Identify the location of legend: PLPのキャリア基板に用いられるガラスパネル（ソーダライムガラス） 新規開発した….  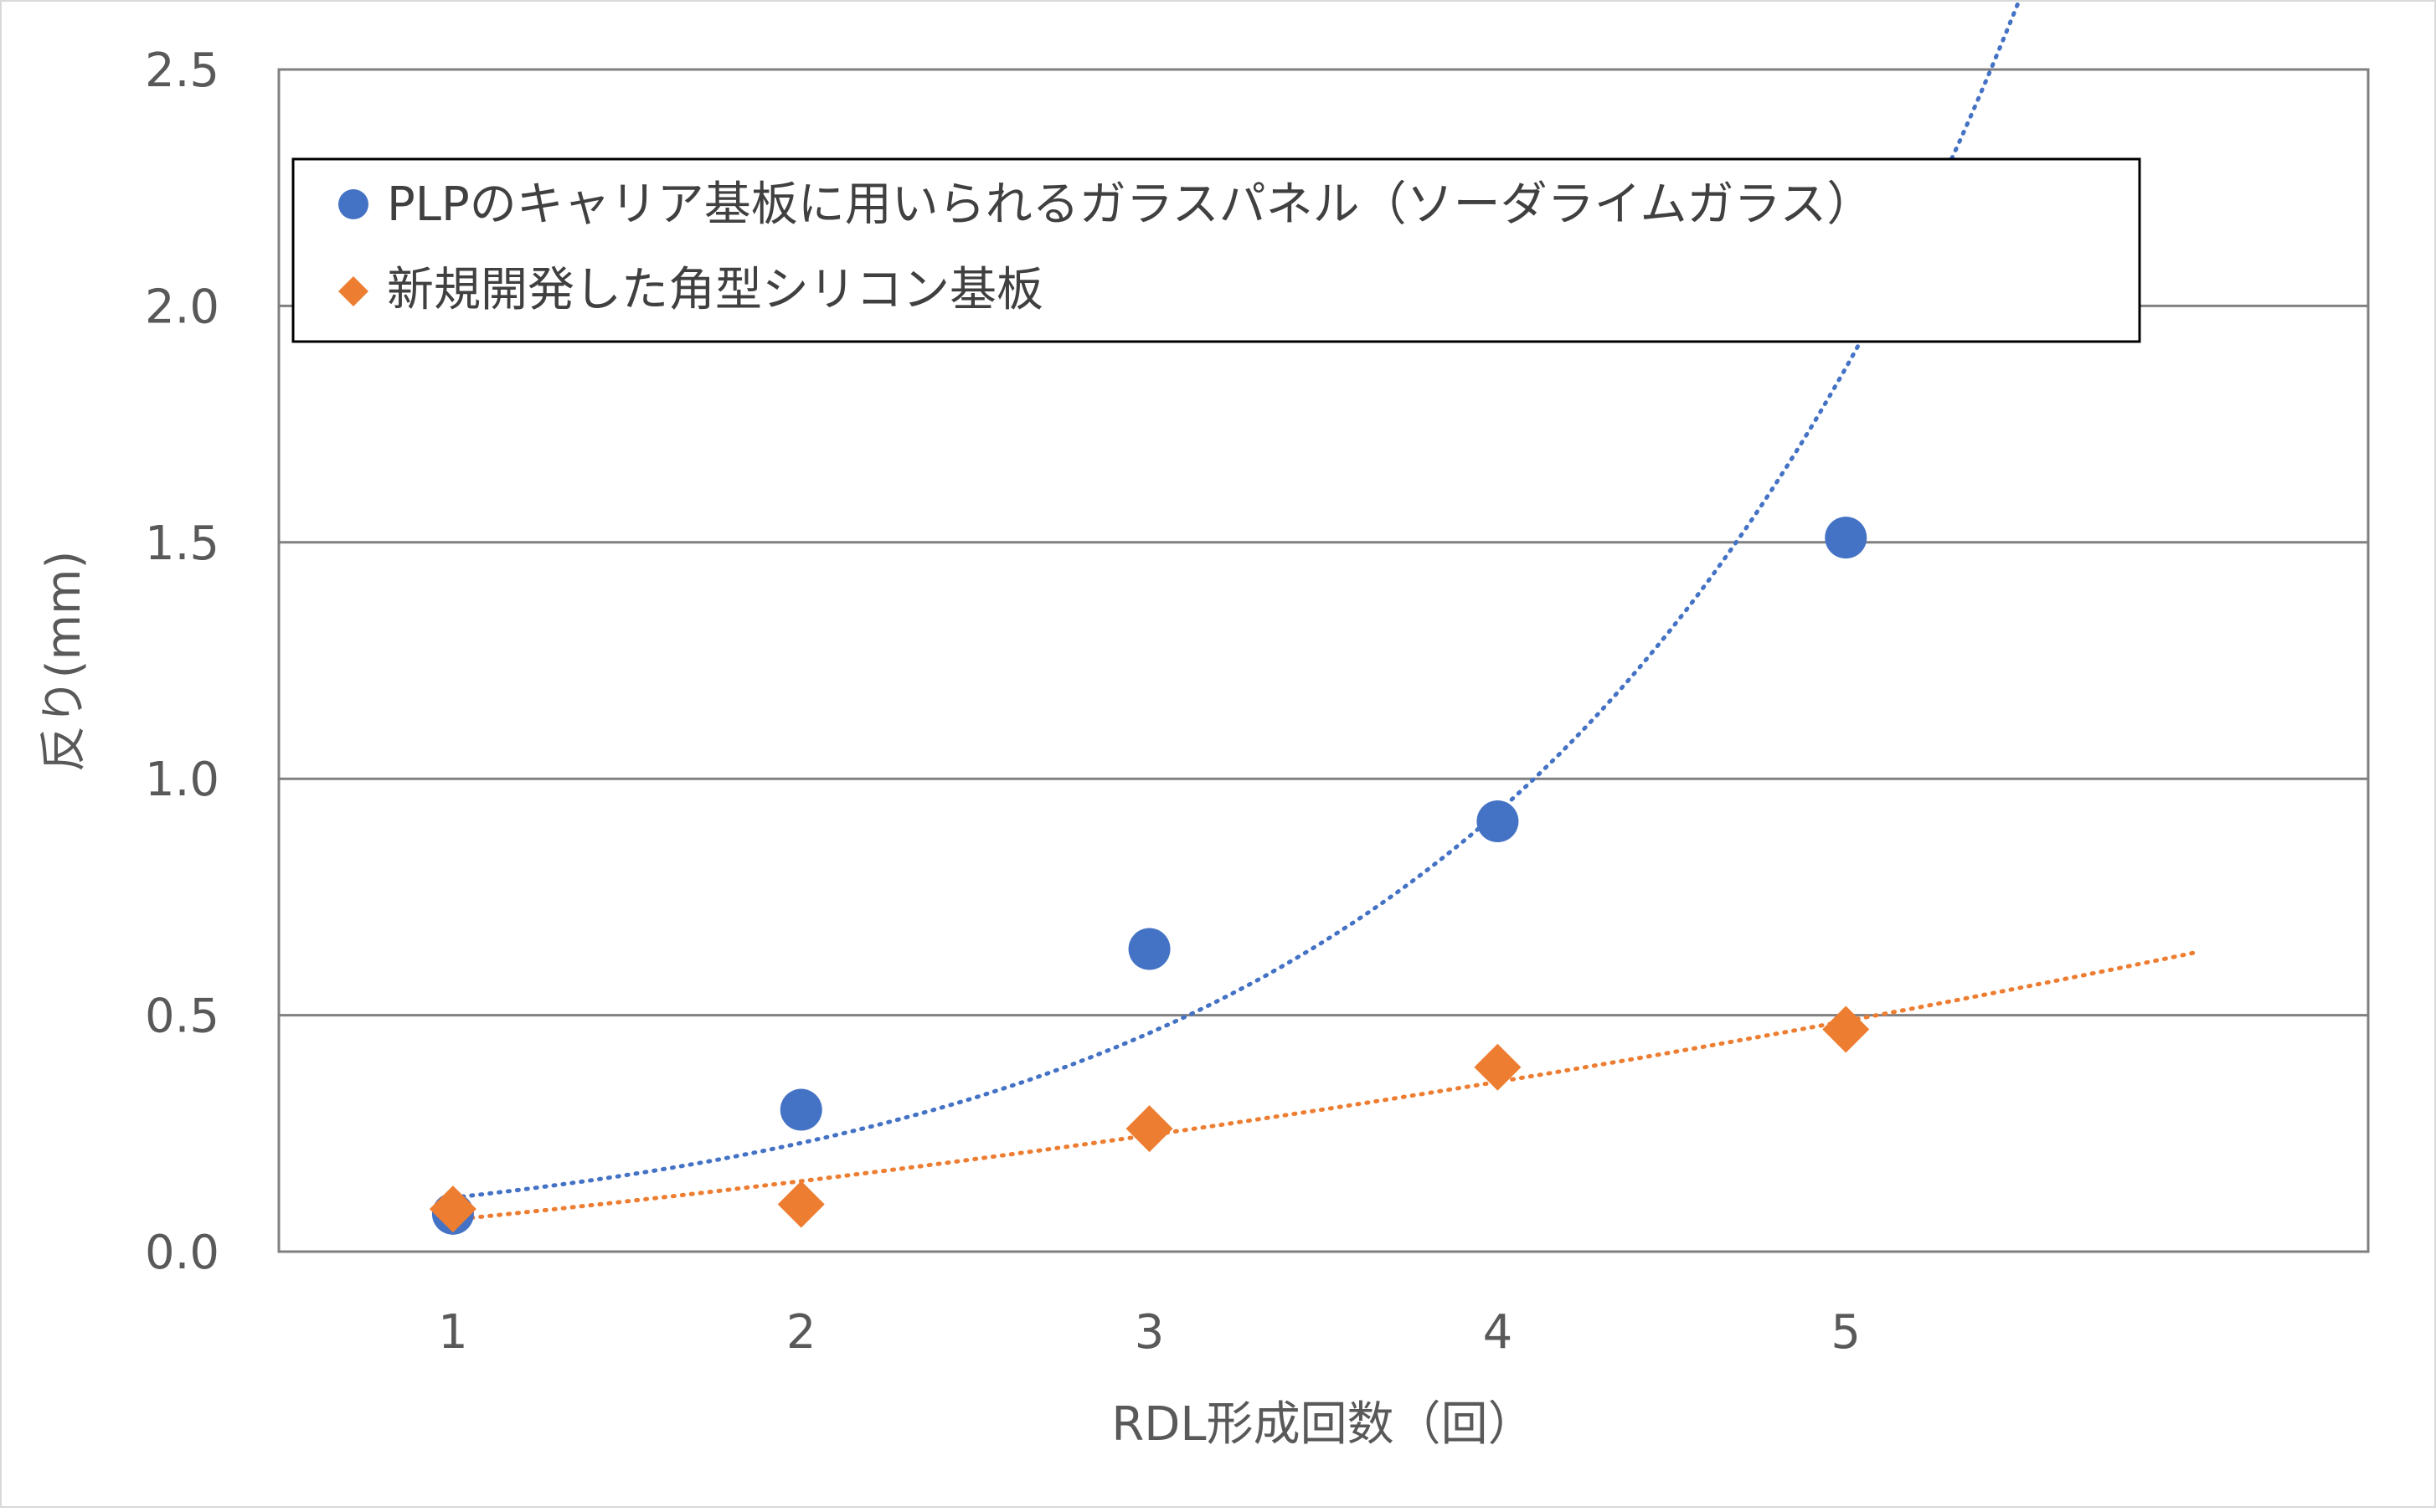
(1216, 250).